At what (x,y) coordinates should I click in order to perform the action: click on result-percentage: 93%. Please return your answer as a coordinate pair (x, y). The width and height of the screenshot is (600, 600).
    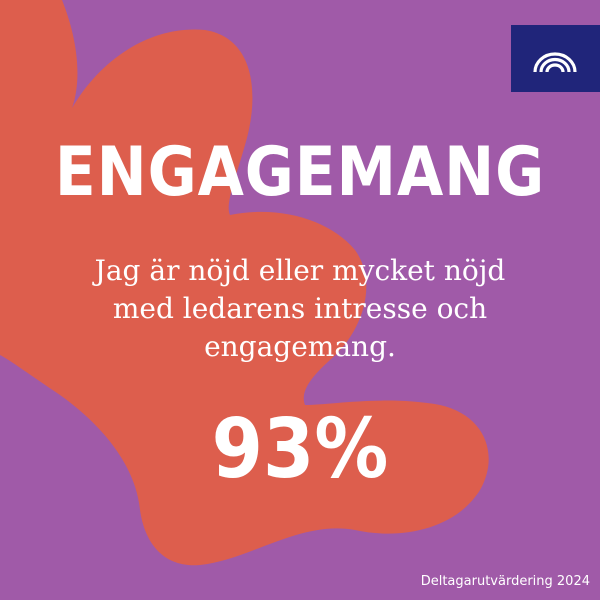
    Looking at the image, I should click on (300, 449).